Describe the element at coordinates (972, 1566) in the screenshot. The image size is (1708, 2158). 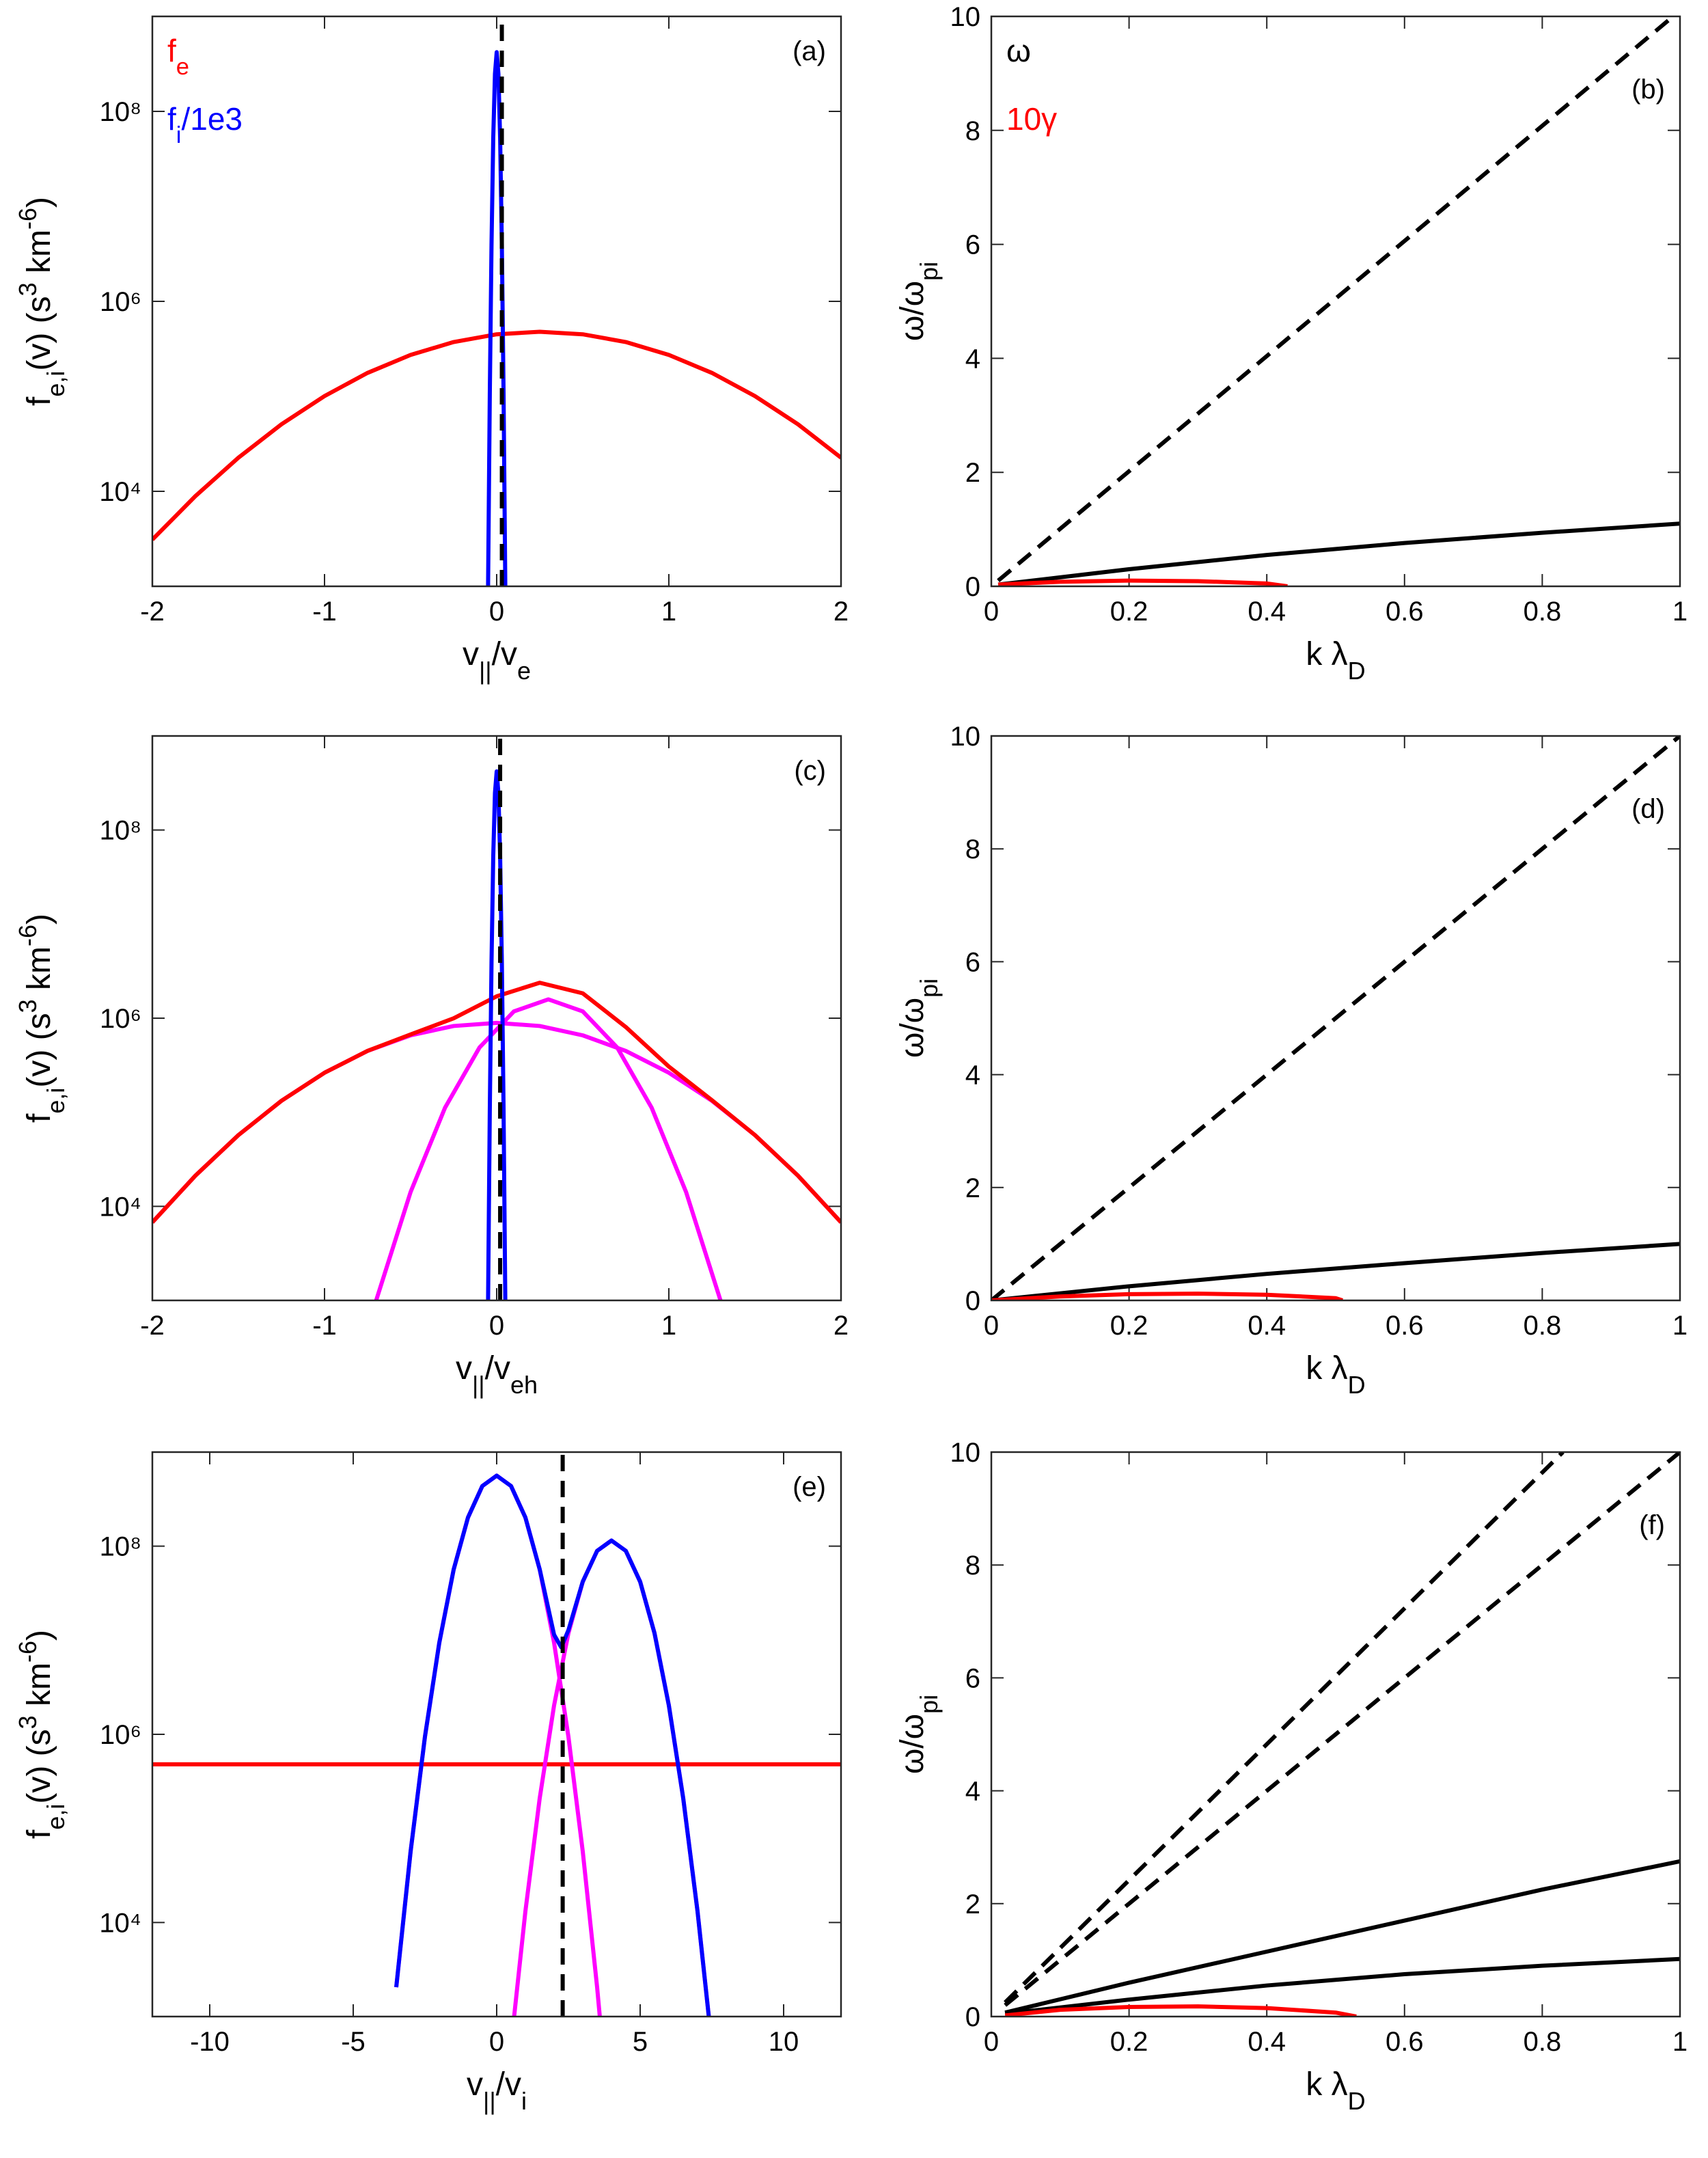
I see `y-tick-label: 8` at that location.